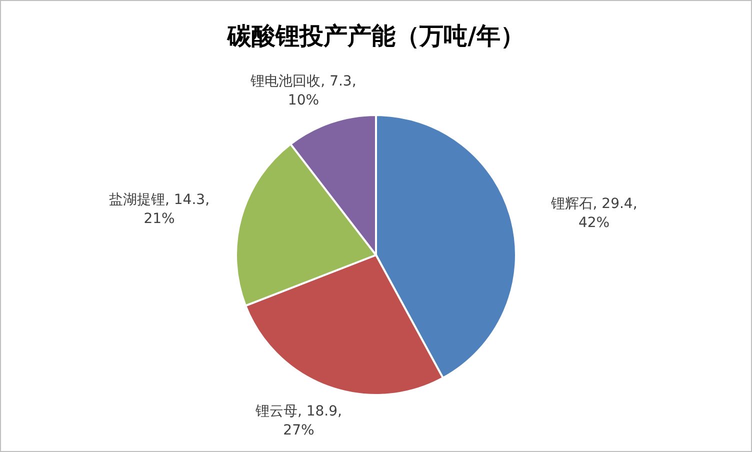 This screenshot has width=752, height=452. Describe the element at coordinates (159, 209) in the screenshot. I see `slice-label: 盐湖提锂, 14.3, 21%` at that location.